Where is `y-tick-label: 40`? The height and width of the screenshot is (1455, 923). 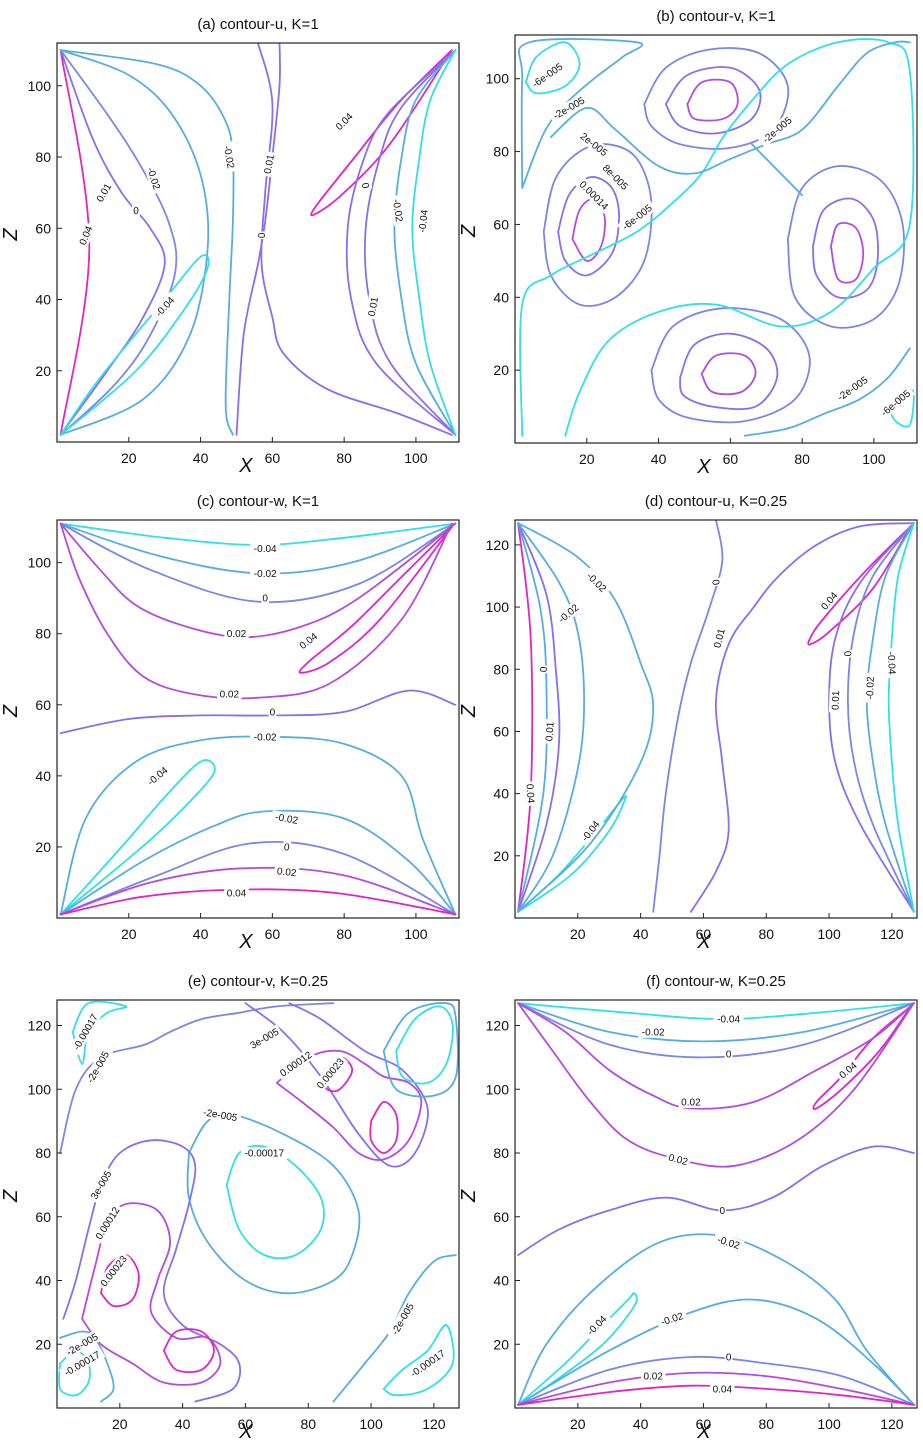 y-tick-label: 40 is located at coordinates (501, 794).